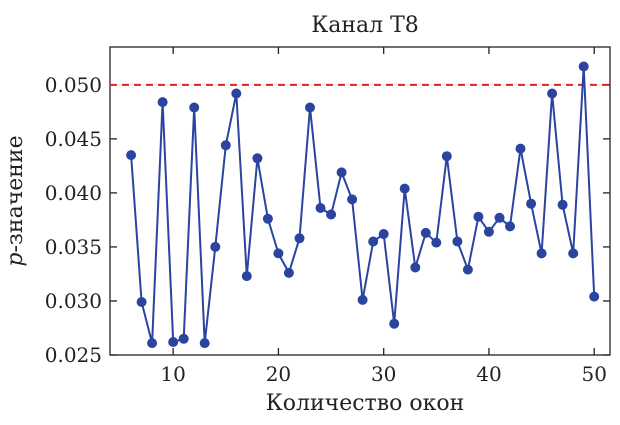  I want to click on y-tick-label: 0.035, so click(73, 247).